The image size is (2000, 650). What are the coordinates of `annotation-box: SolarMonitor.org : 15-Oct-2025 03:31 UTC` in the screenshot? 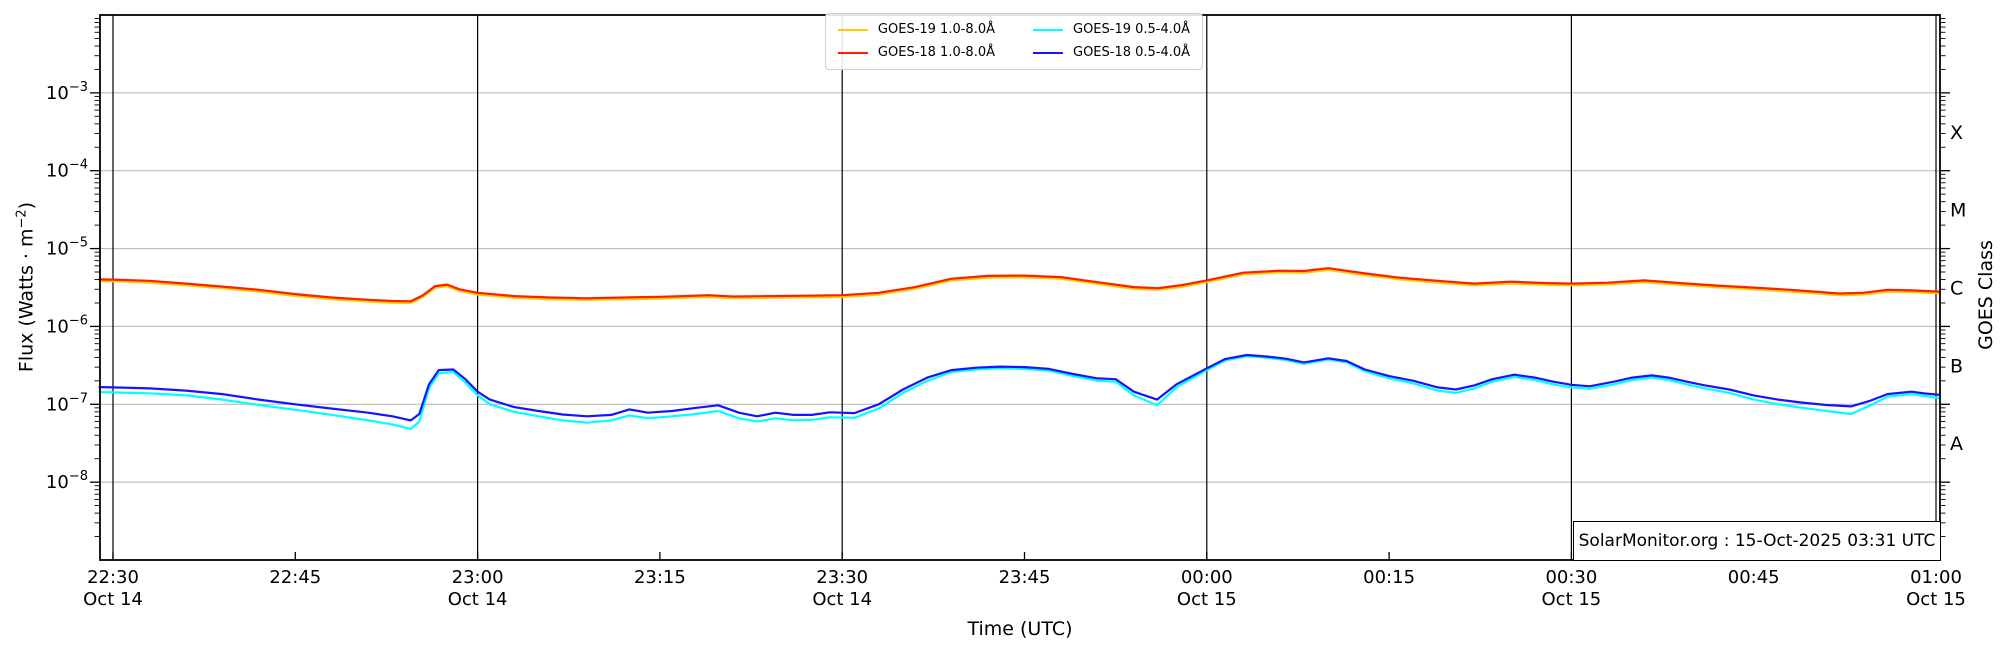 It's located at (1757, 541).